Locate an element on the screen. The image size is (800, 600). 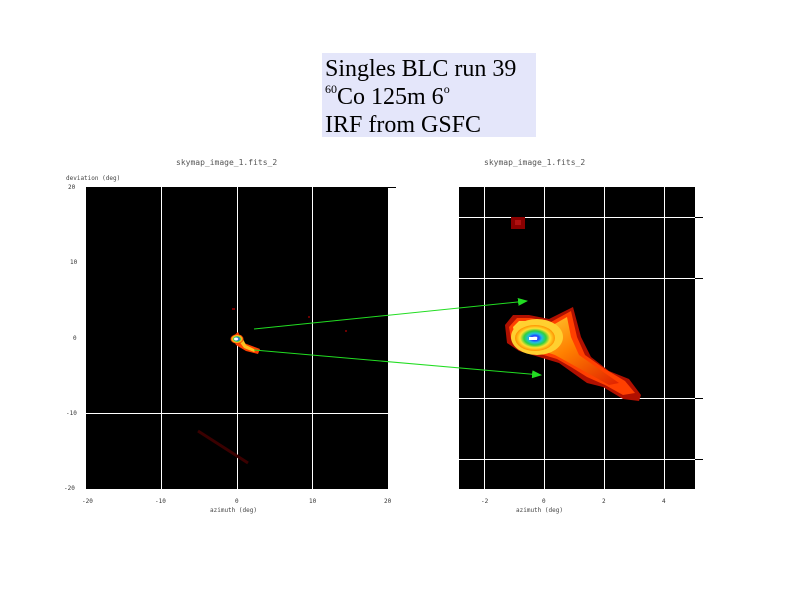
title-line-3: IRF from GSFC is located at coordinates (403, 125).